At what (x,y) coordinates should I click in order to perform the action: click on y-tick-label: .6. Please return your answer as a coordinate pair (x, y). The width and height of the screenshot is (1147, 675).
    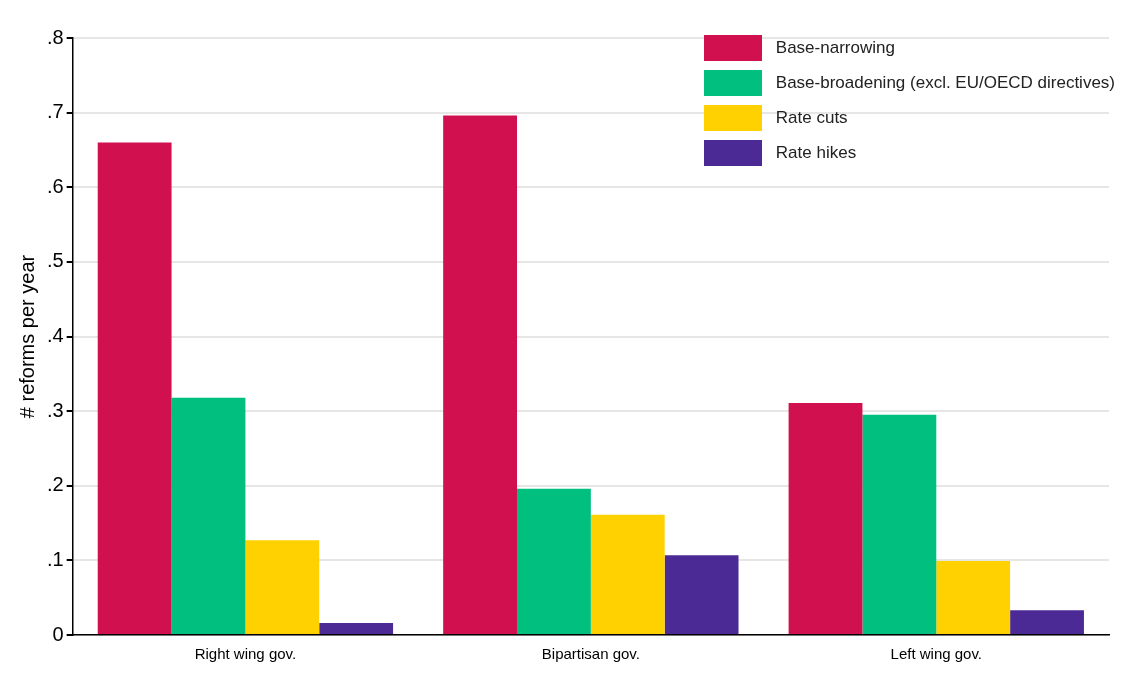
    Looking at the image, I should click on (55, 185).